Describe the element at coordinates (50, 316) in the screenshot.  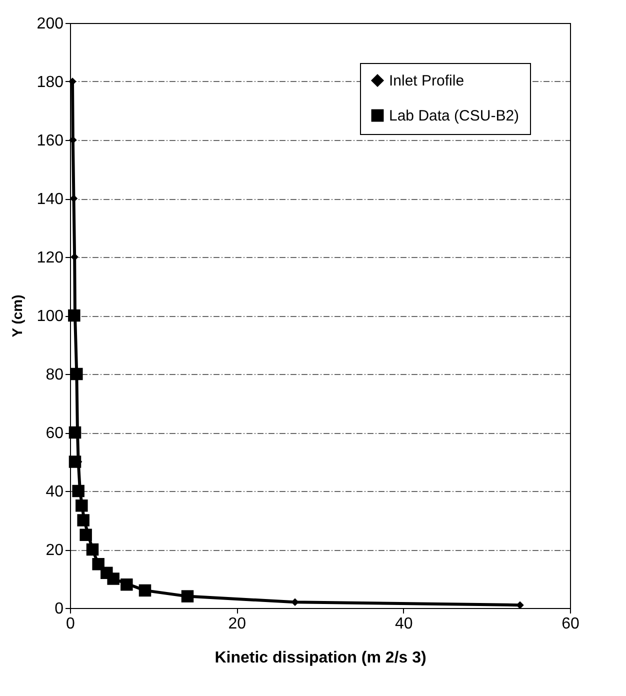
I see `y-tick-label: 100` at that location.